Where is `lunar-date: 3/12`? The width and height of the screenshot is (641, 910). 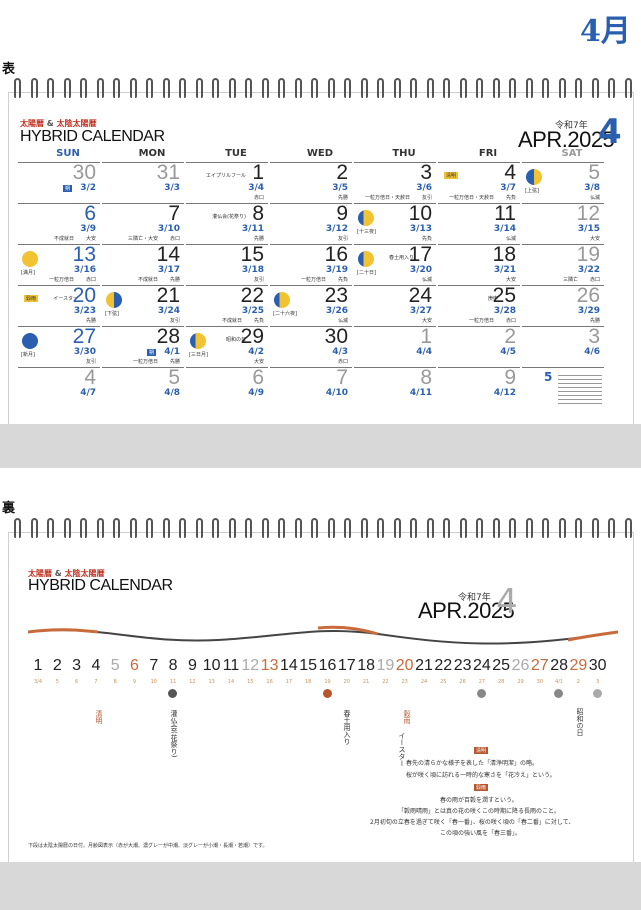 lunar-date: 3/12 is located at coordinates (336, 229).